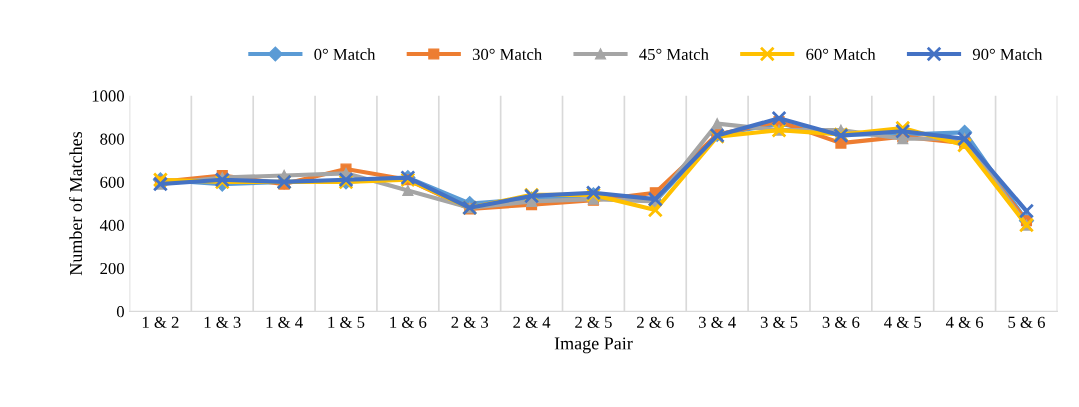 Image resolution: width=1079 pixels, height=407 pixels. What do you see at coordinates (674, 54) in the screenshot?
I see `legend-label: 45° Match` at bounding box center [674, 54].